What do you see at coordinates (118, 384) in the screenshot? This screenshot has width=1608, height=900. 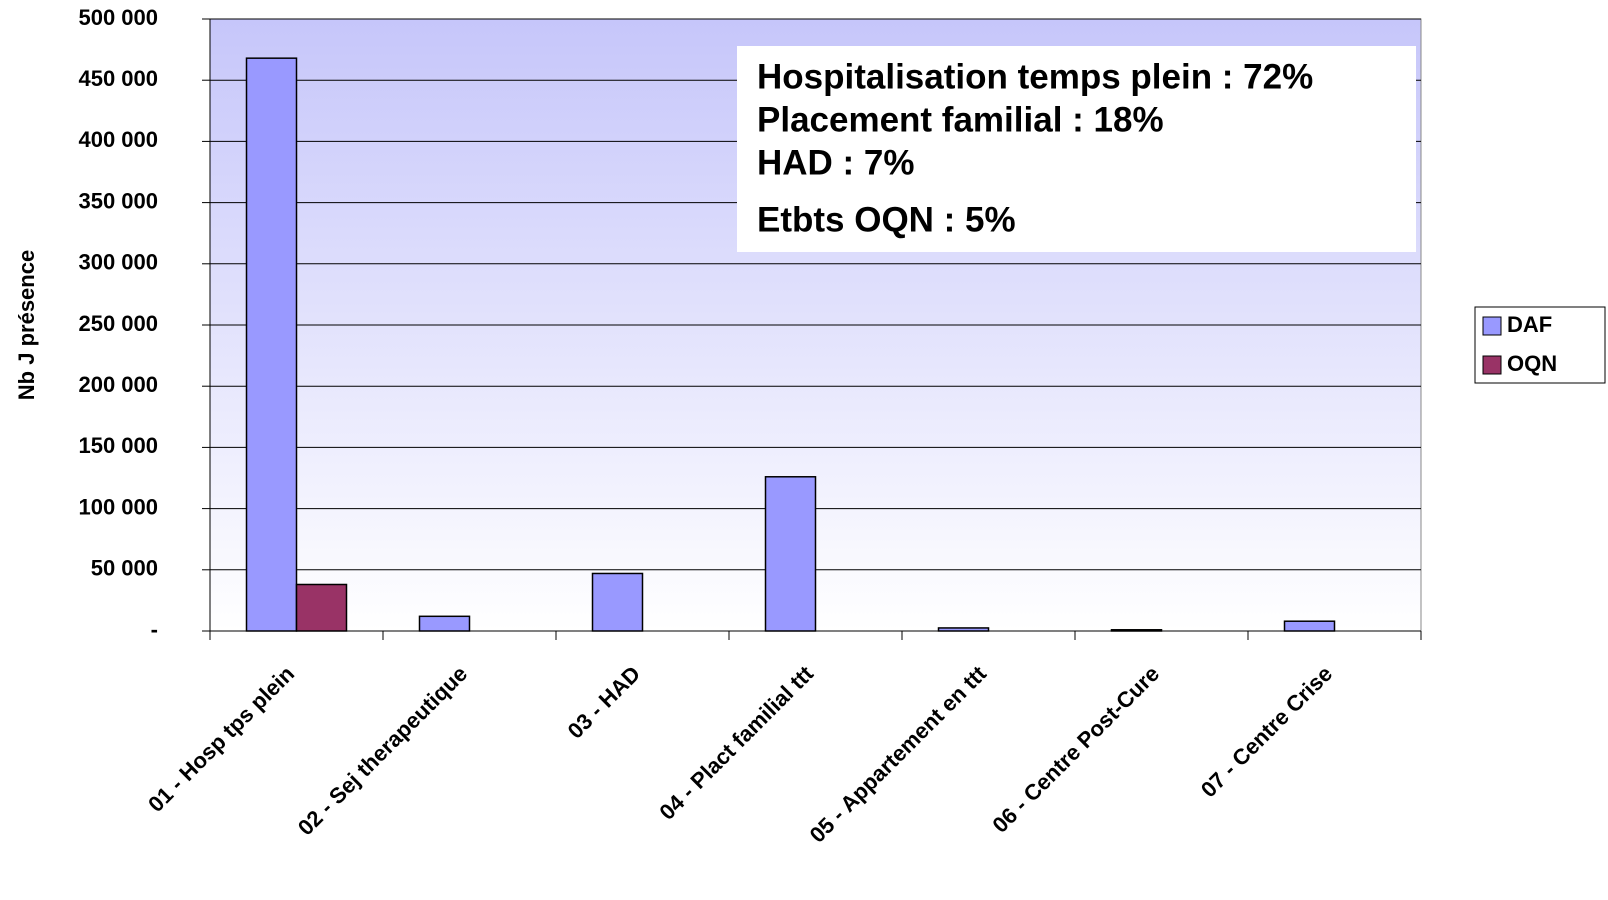 I see `y-tick-label: 200 000` at bounding box center [118, 384].